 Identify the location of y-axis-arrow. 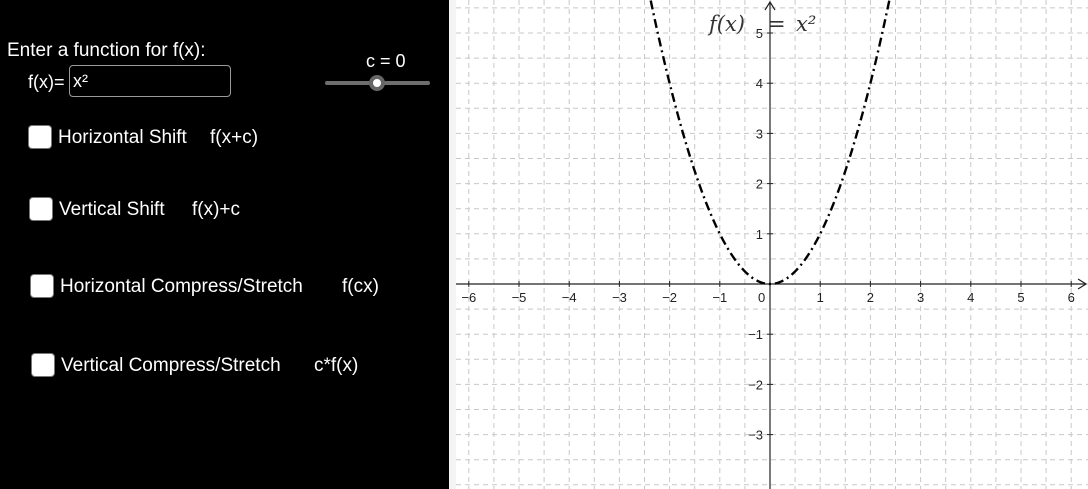
(770, 5).